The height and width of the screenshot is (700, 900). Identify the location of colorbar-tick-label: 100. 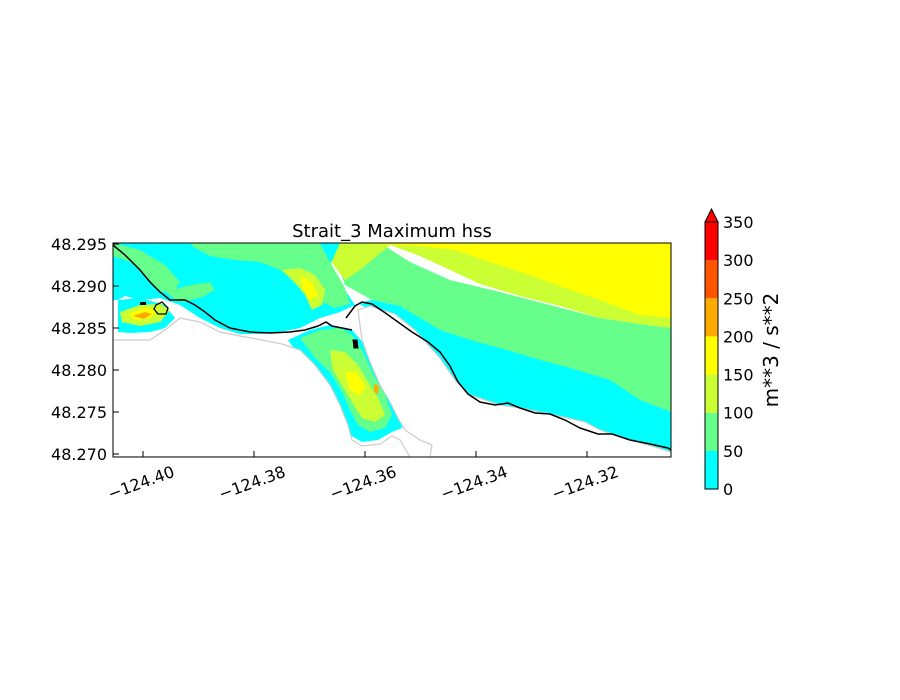
(738, 413).